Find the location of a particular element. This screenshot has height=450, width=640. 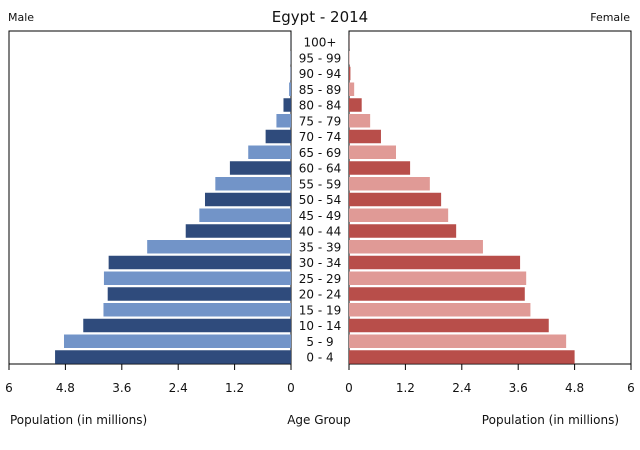

age-group-label: 90 - 94 is located at coordinates (320, 74).